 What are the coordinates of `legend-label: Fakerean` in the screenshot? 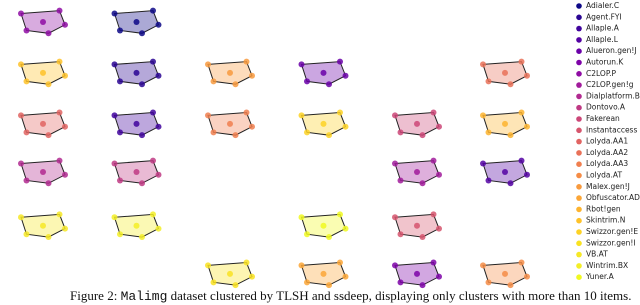 It's located at (603, 118).